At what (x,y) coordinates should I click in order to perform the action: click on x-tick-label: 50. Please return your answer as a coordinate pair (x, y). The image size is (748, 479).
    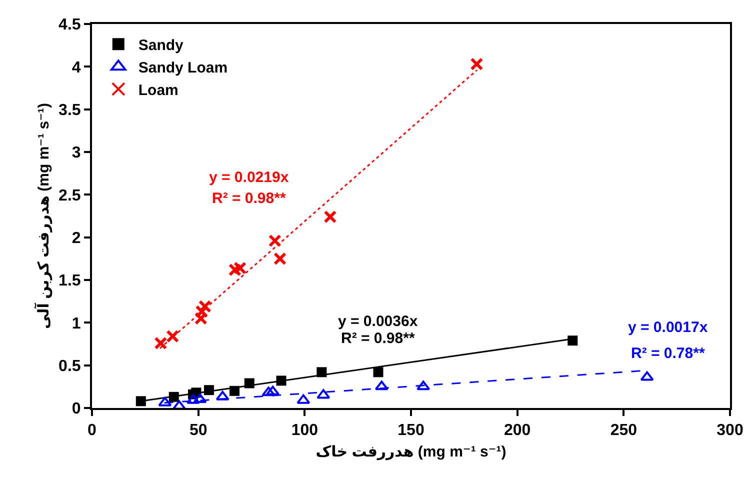
    Looking at the image, I should click on (198, 431).